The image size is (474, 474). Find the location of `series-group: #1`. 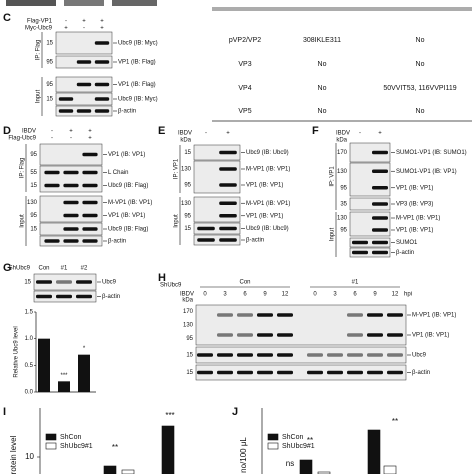

series-group: #1 is located at coordinates (355, 283).